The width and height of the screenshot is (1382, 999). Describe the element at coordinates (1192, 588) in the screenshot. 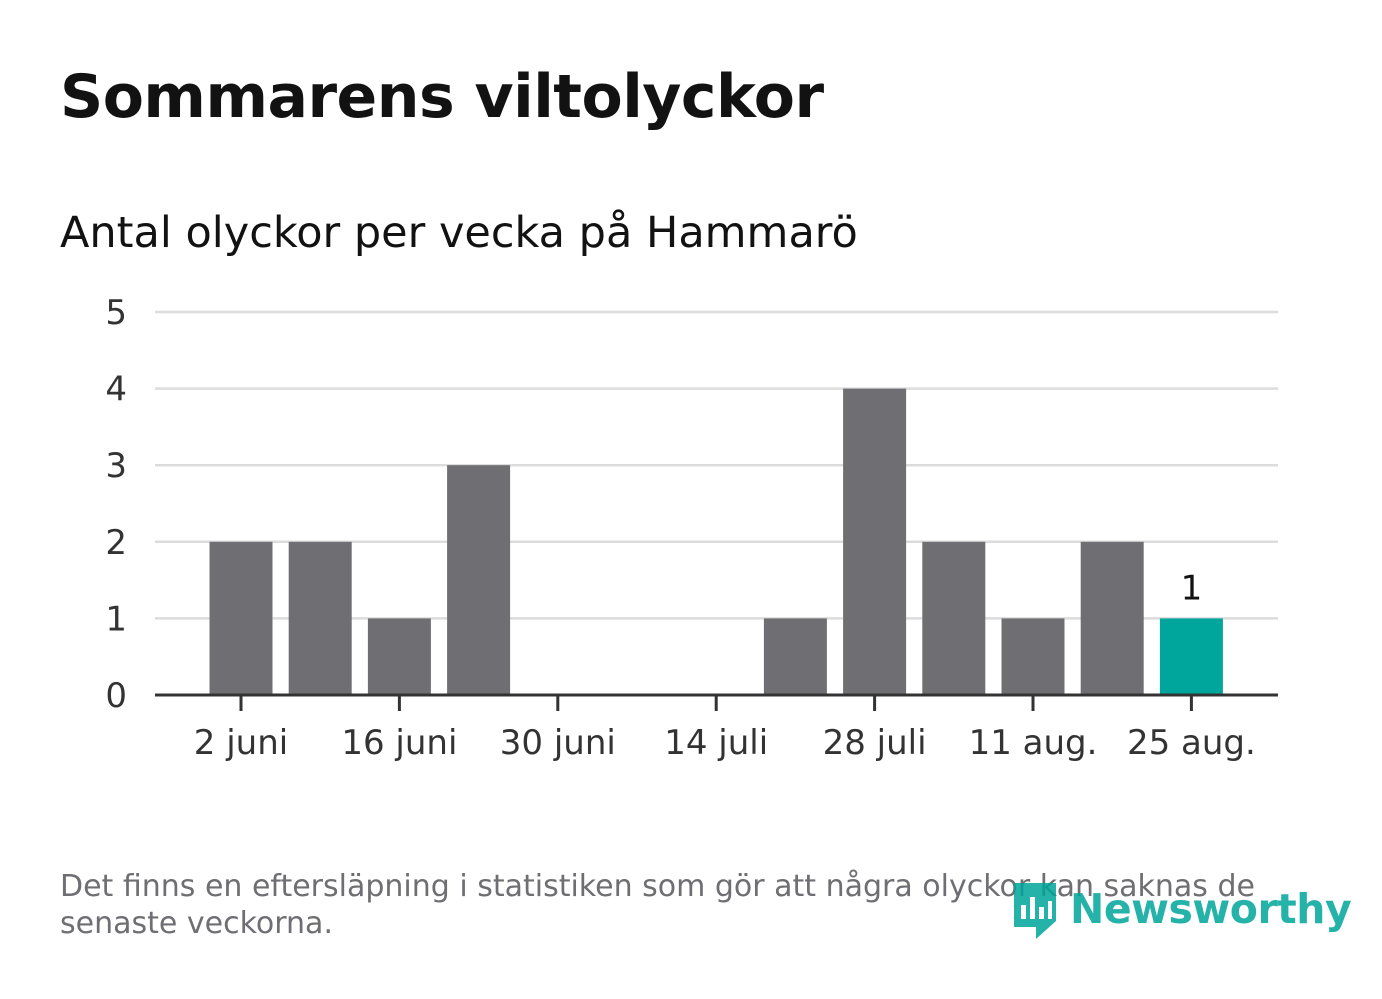

I see `data-label: 1` at that location.